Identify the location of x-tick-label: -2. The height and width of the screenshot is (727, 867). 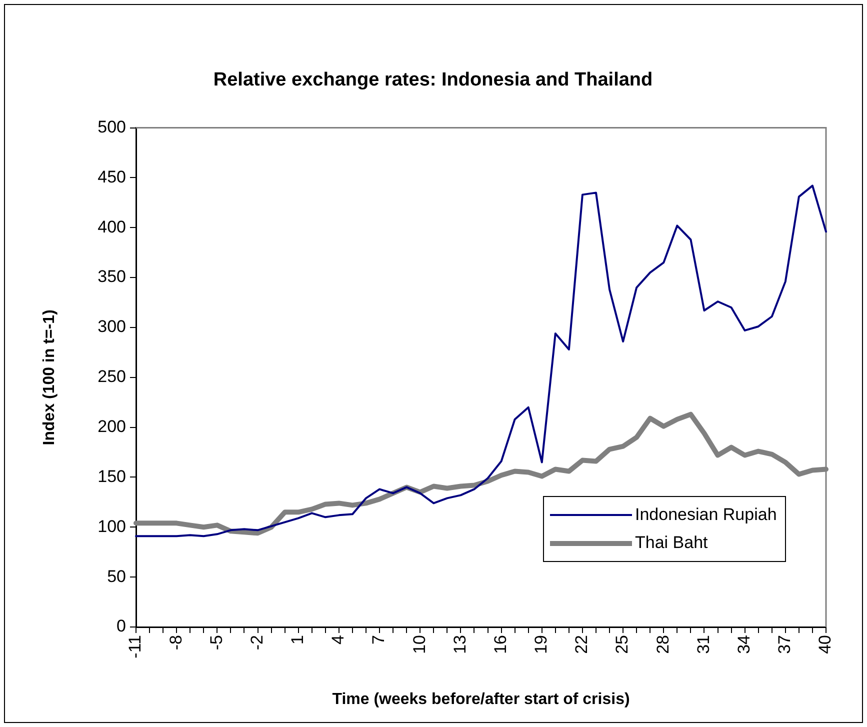
(256, 642).